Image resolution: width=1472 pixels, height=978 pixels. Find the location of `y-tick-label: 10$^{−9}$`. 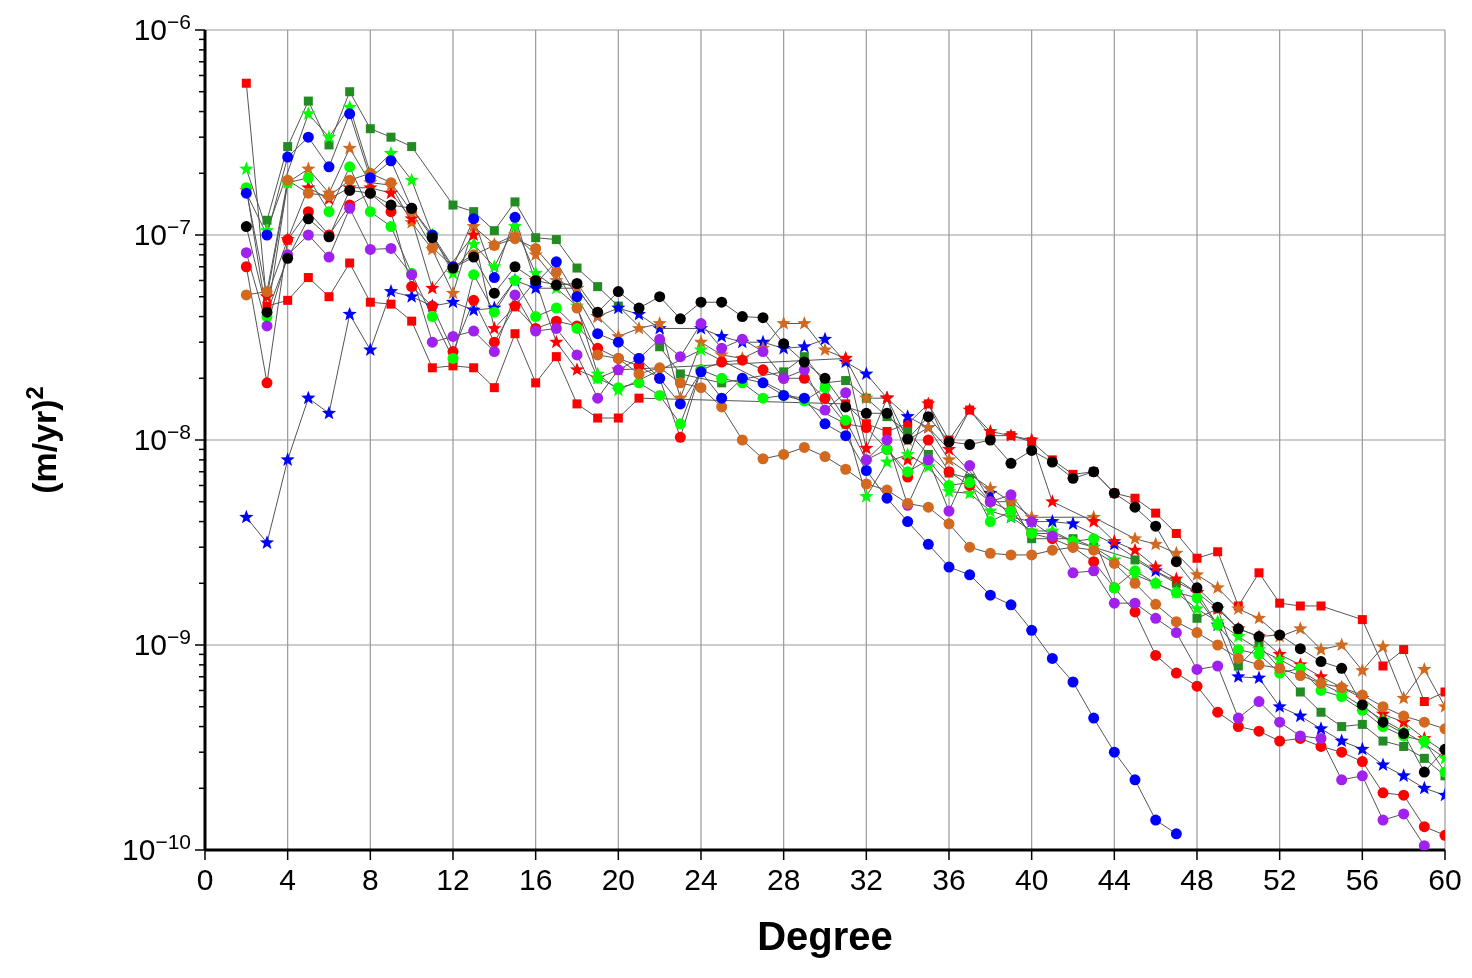

y-tick-label: 10$^{−9}$ is located at coordinates (162, 642).